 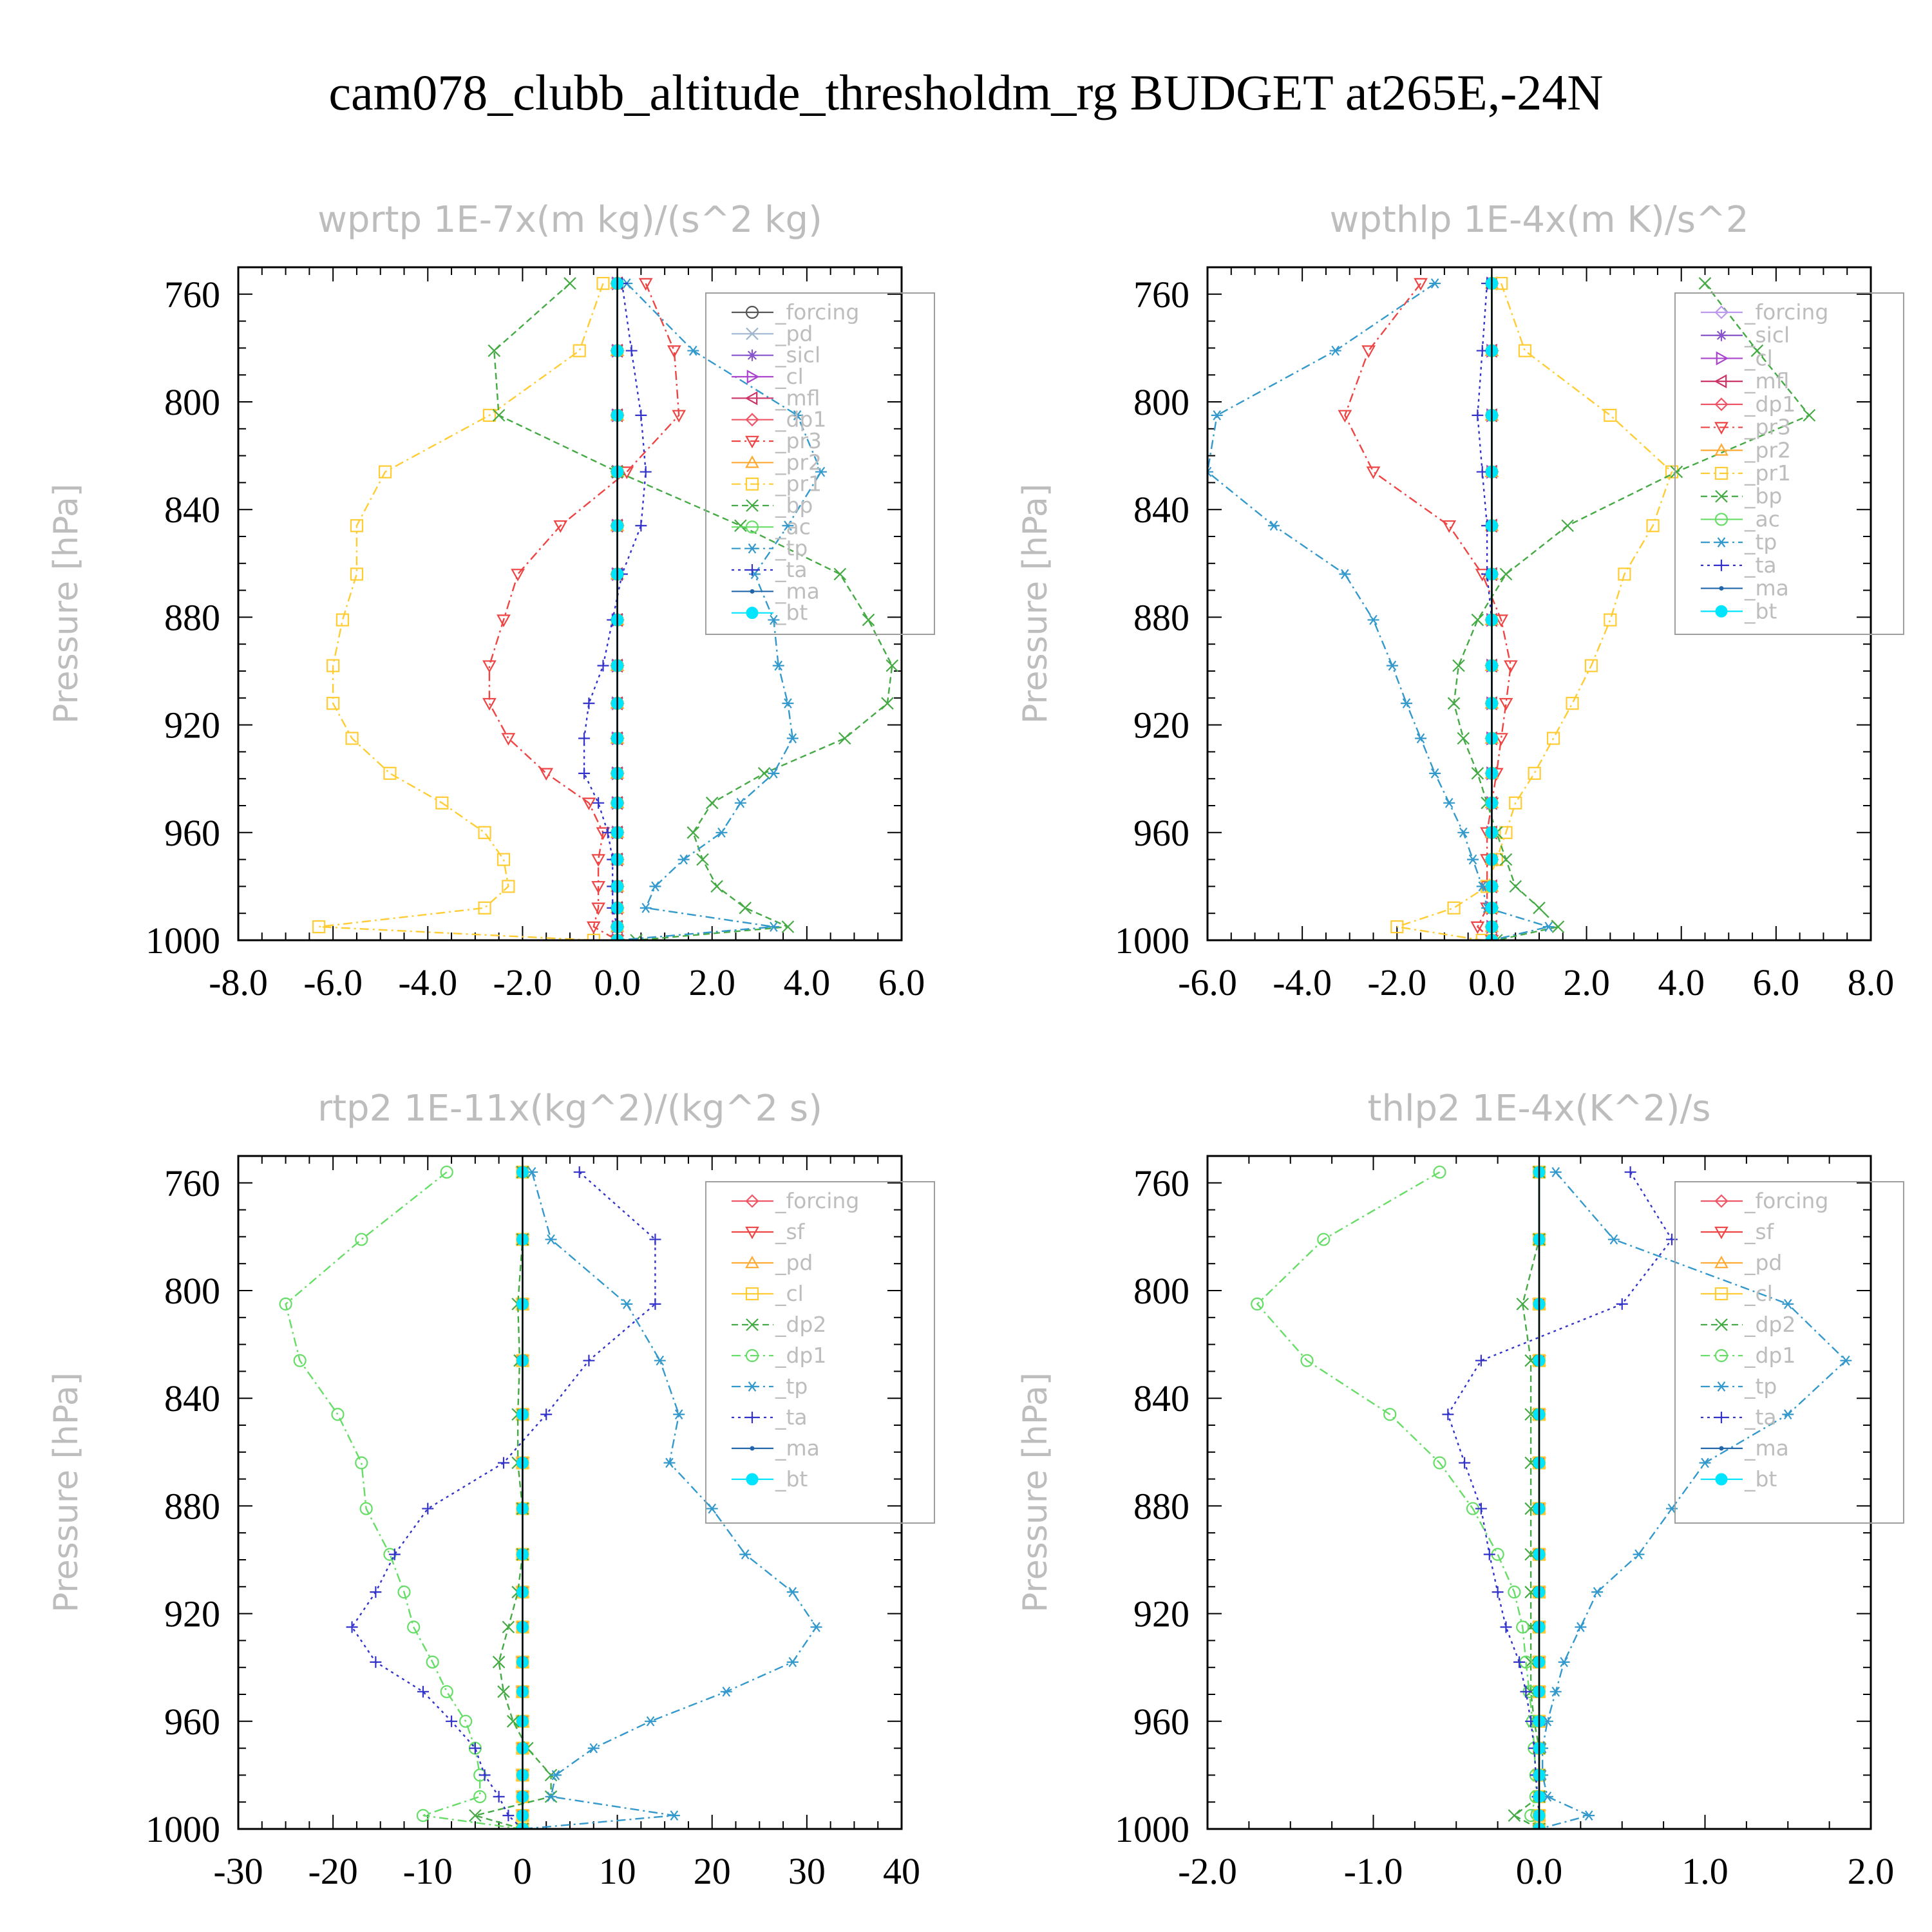 What do you see at coordinates (1768, 449) in the screenshot?
I see `legend-label: _pr2` at bounding box center [1768, 449].